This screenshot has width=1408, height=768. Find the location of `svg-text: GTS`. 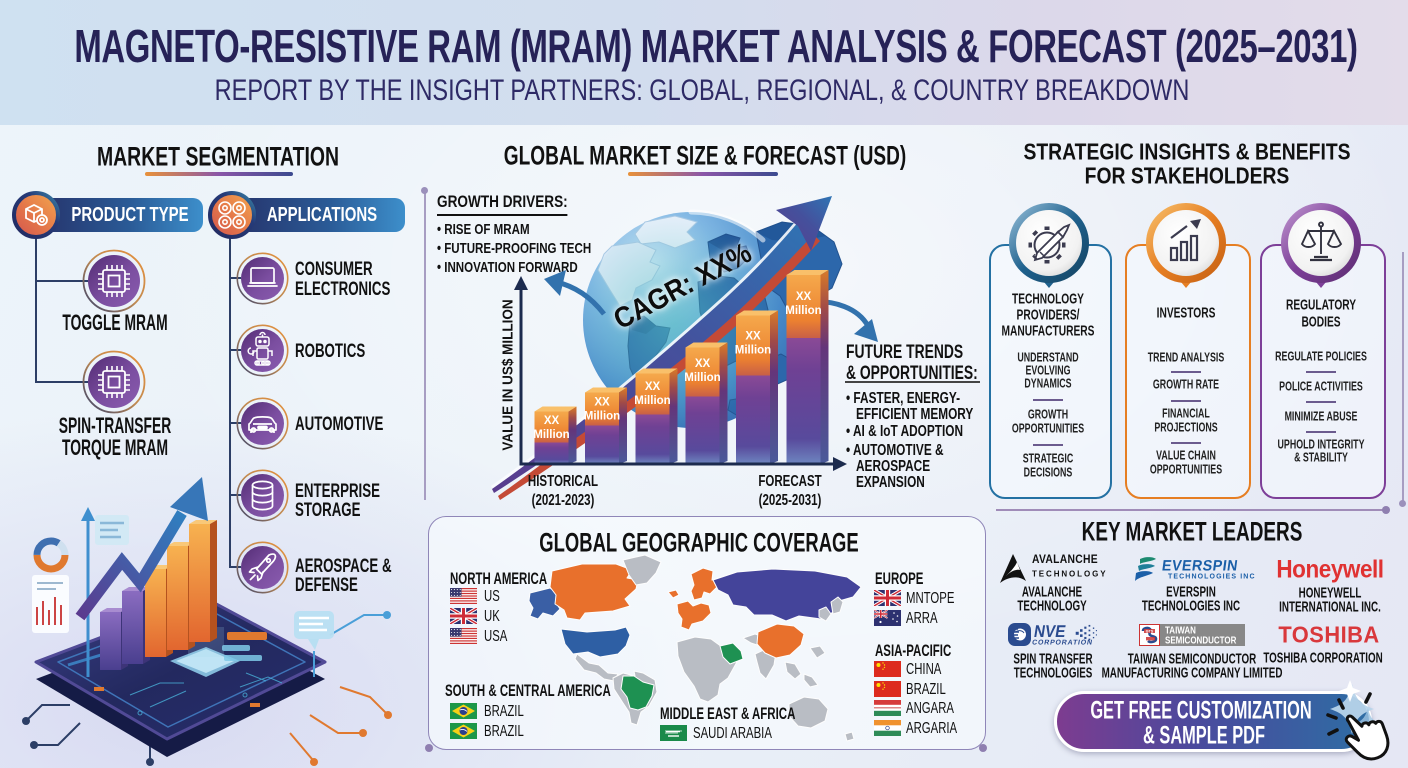

svg-text: GTS is located at coordinates (1150, 632).